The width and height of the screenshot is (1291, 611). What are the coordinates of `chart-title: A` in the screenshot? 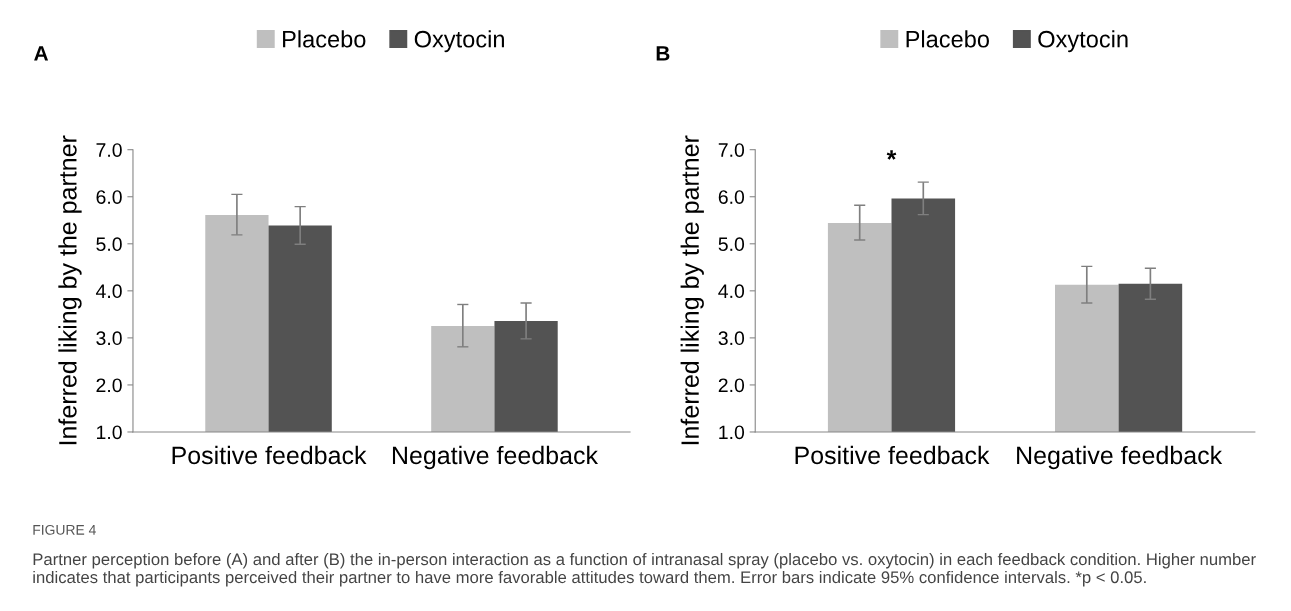 It's located at (41, 53).